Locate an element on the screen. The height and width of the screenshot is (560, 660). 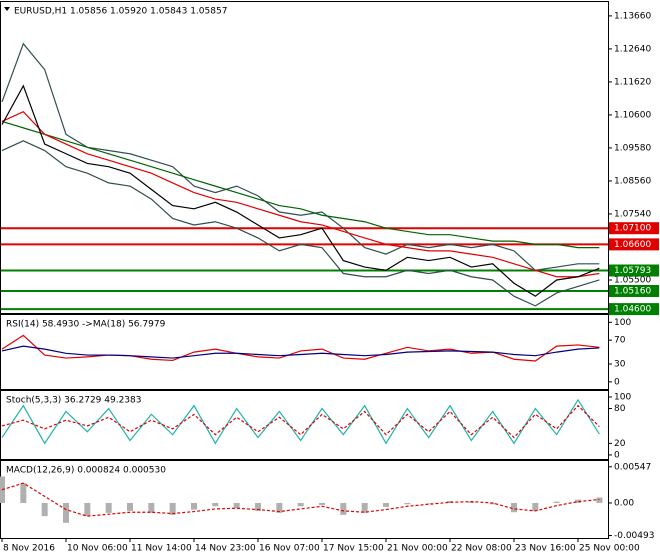
x-tick-label: 11 Nov 14:00 is located at coordinates (161, 549).